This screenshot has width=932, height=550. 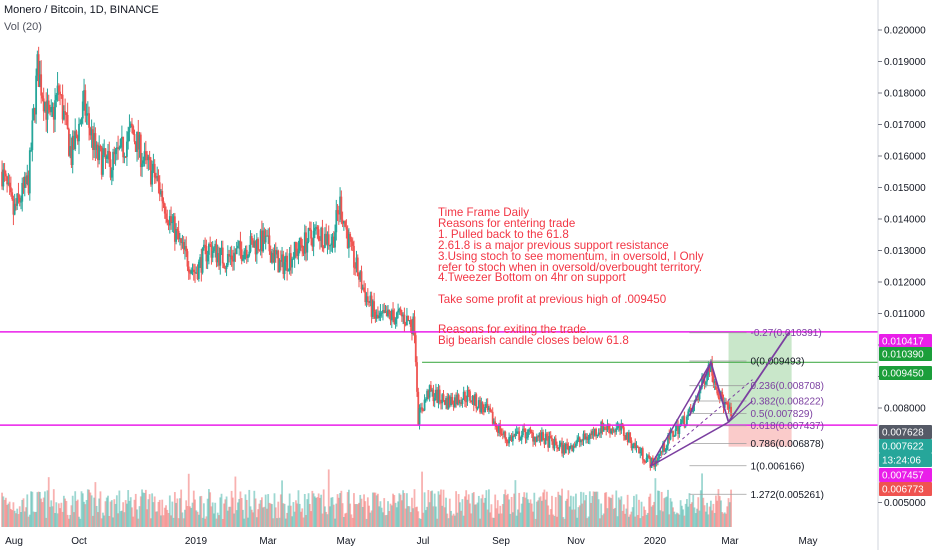 I want to click on fib-label: 0.786(0.006878), so click(x=787, y=444).